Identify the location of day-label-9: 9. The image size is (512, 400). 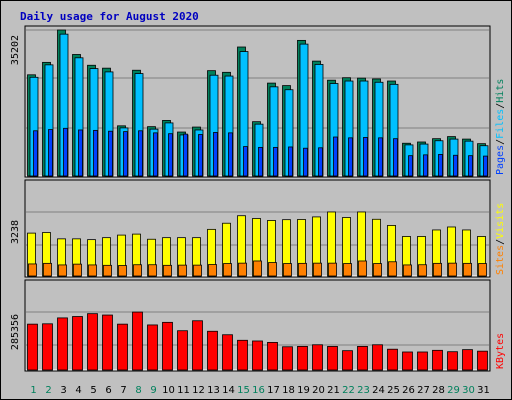
(153, 390).